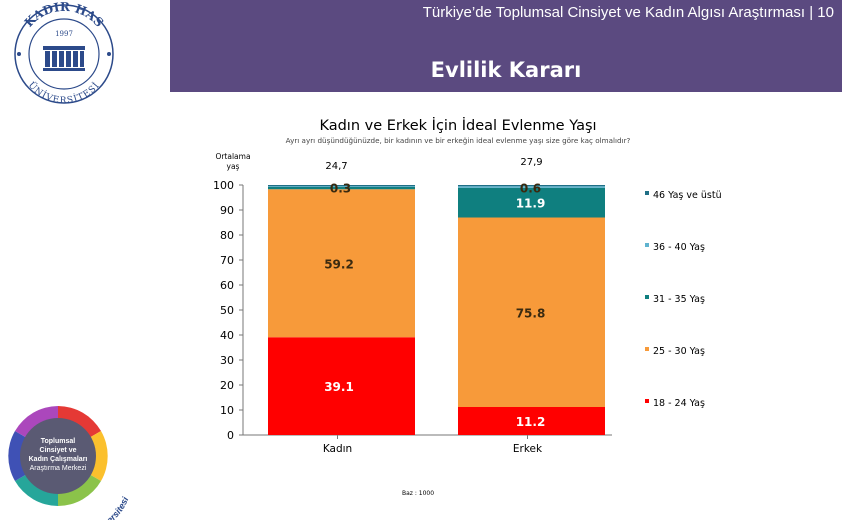 The image size is (842, 525). Describe the element at coordinates (336, 166) in the screenshot. I see `average-value: 24,7` at that location.